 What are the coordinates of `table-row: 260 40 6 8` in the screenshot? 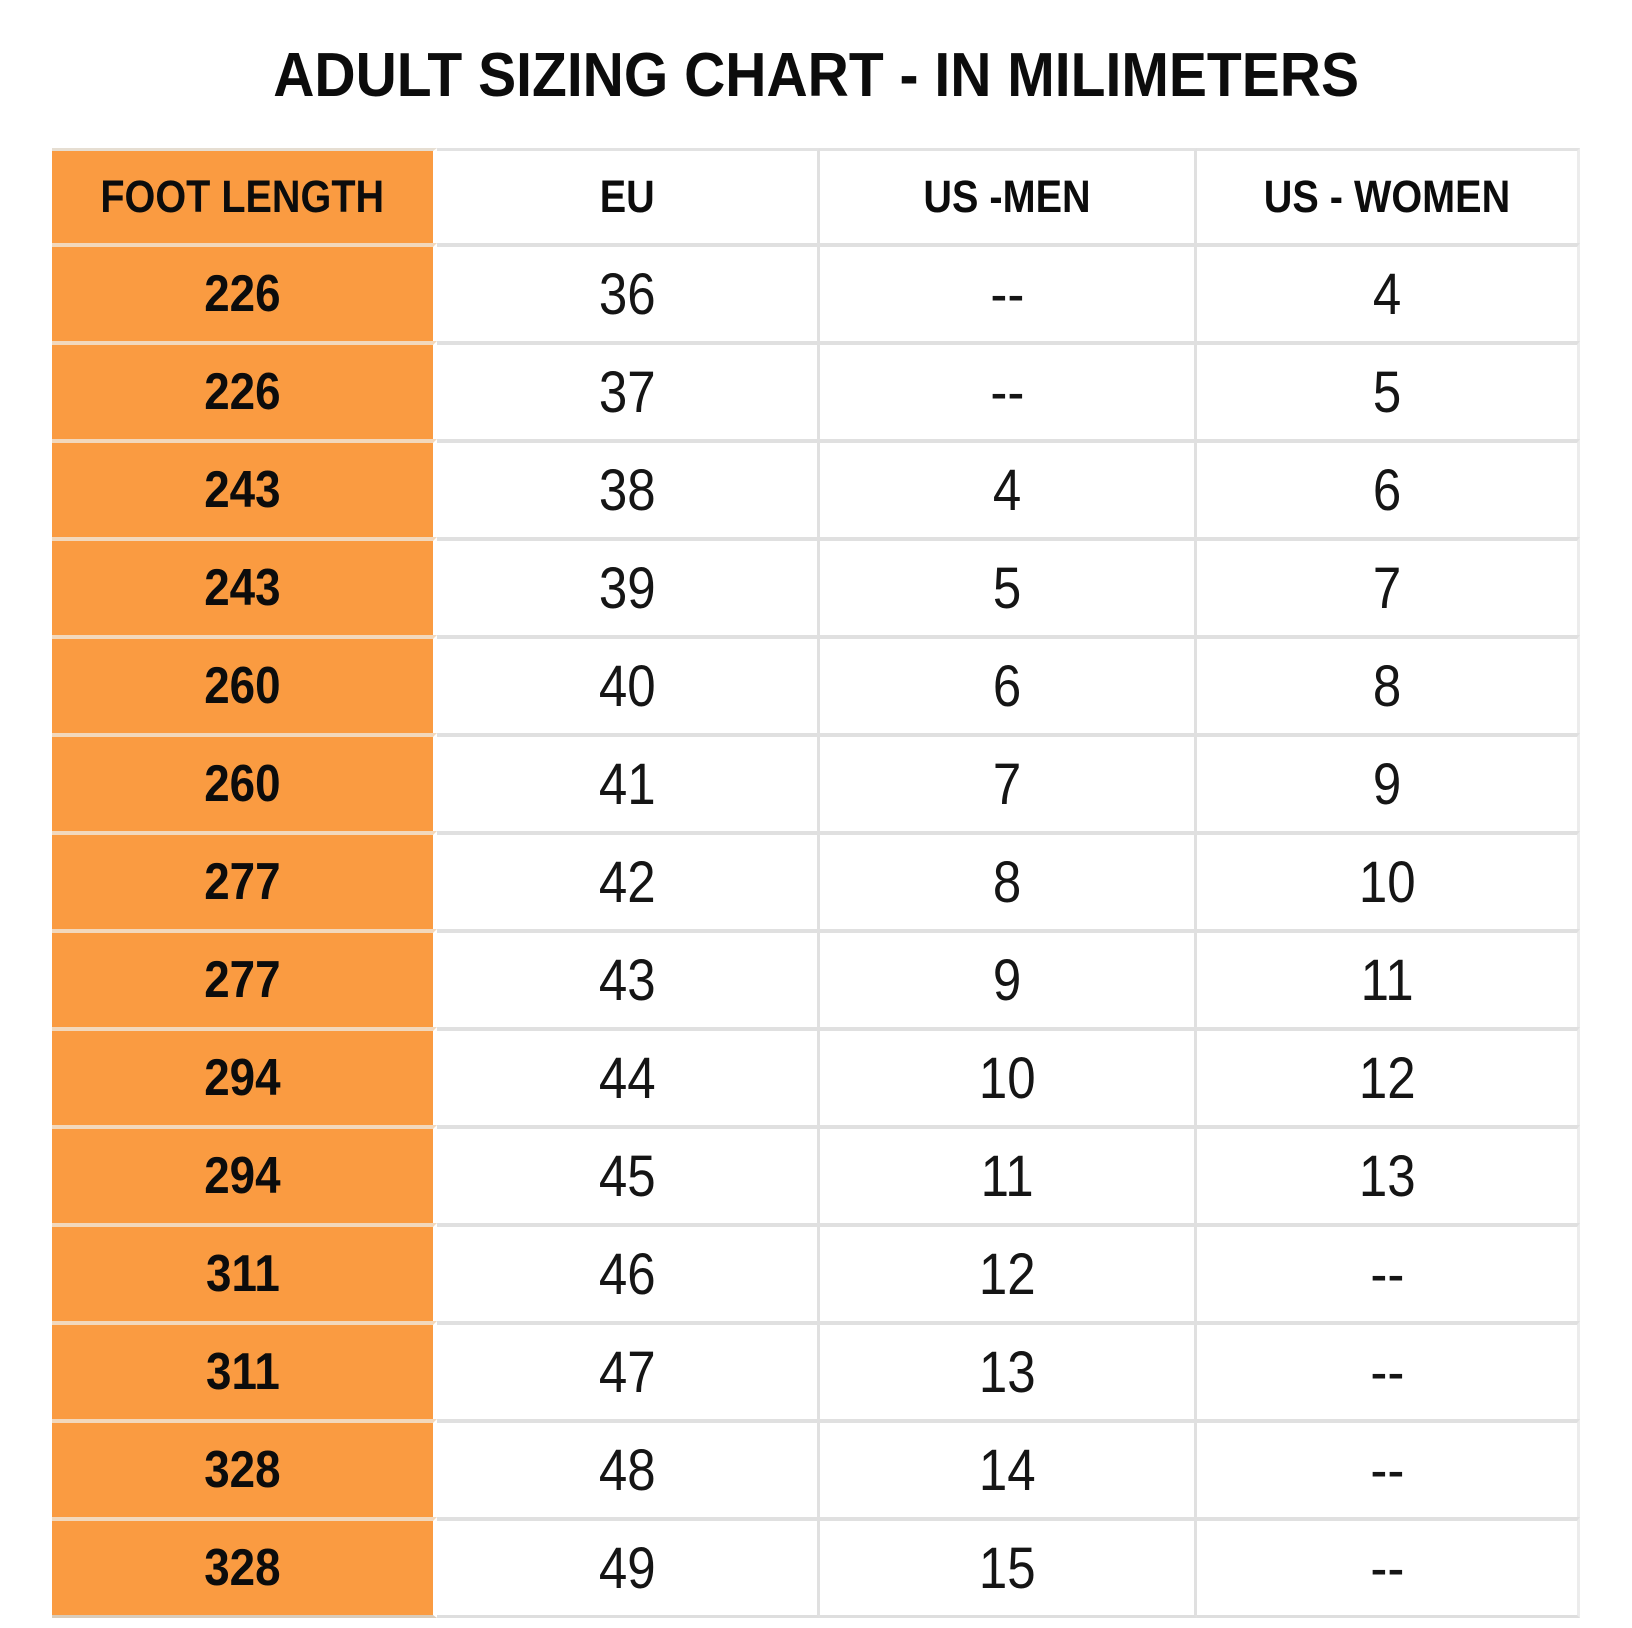 It's located at (816, 684).